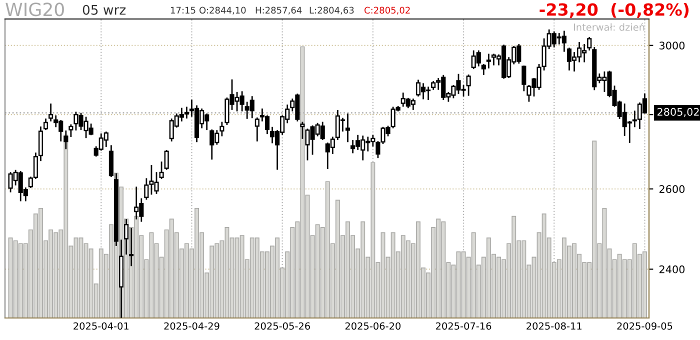 The height and width of the screenshot is (340, 700). I want to click on y-tick-label: 2400, so click(672, 269).